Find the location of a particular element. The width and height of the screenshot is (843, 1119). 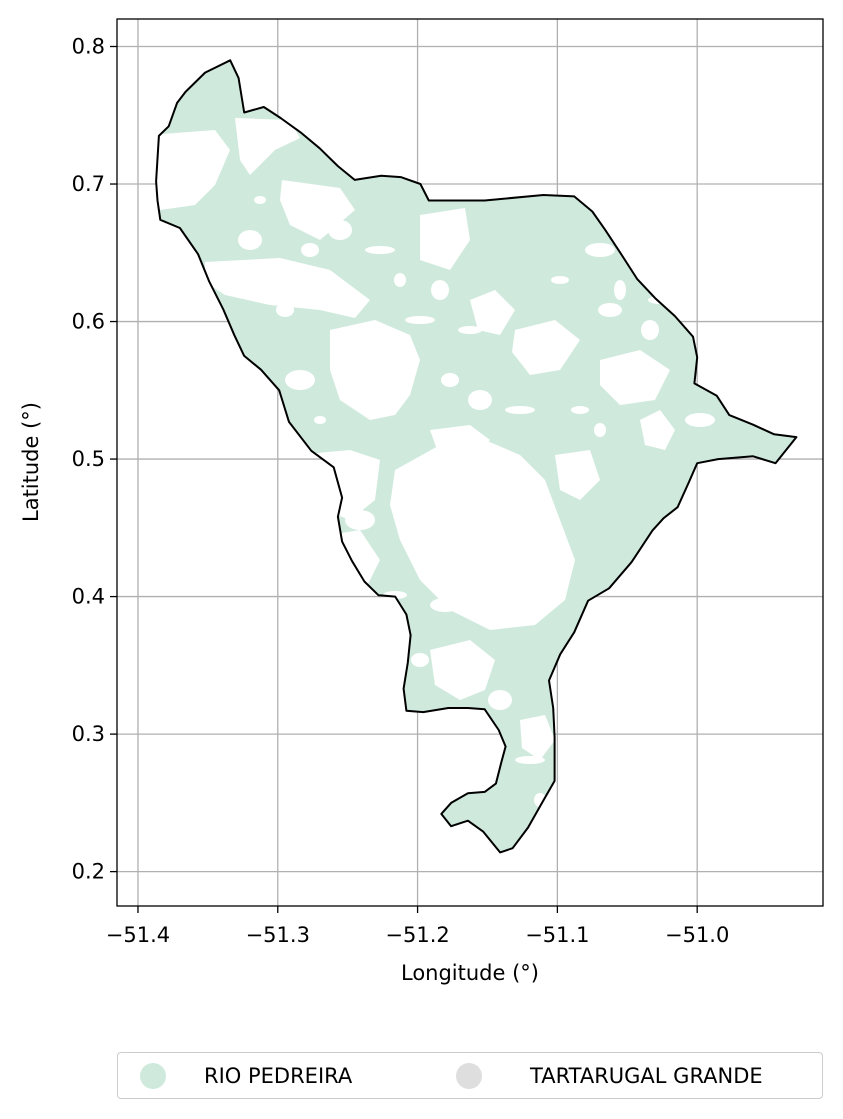

legend-entry-tartarugal-grande: TARTARUGAL GRANDE is located at coordinates (609, 1075).